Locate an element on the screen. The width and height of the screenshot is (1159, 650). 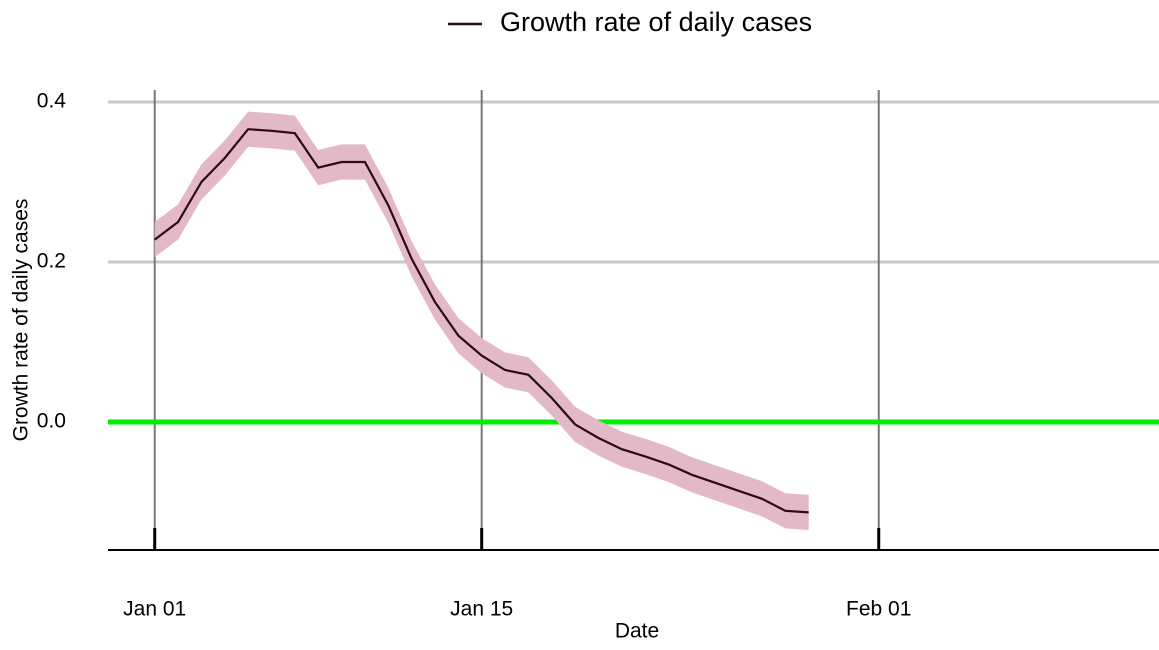
y-tick-label: 0.0 is located at coordinates (51, 421).